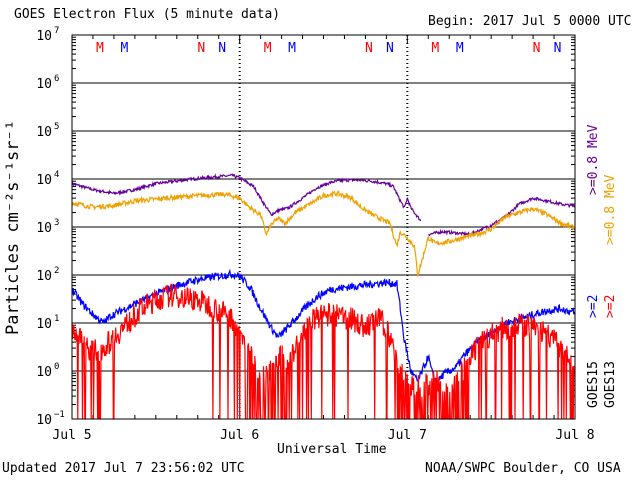 The image size is (640, 480). I want to click on series-goes15-0-8-mev, so click(246, 197).